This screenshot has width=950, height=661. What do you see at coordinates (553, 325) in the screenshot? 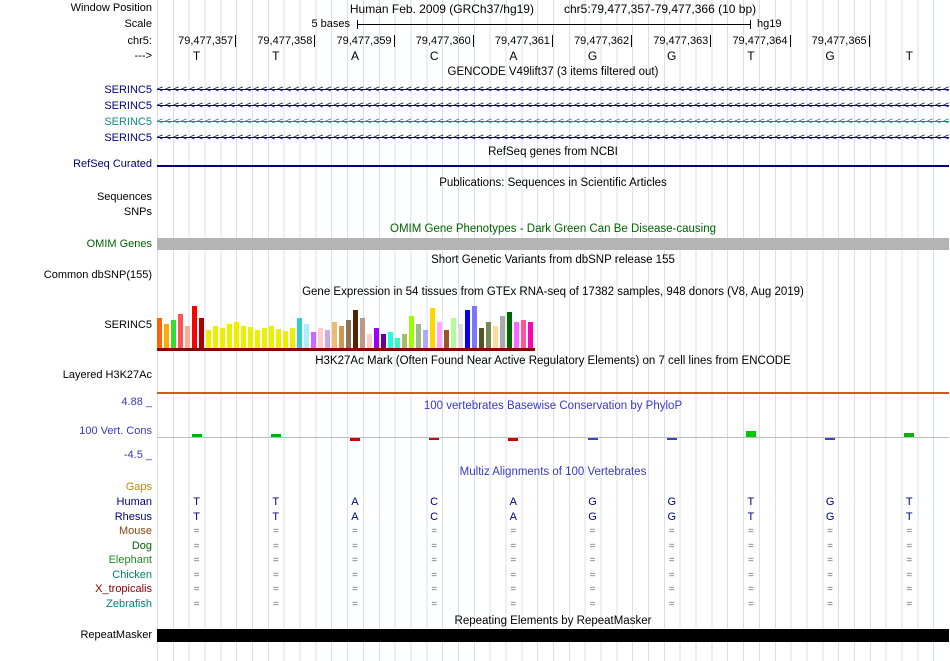
I see `gtex-expression-barchart` at bounding box center [553, 325].